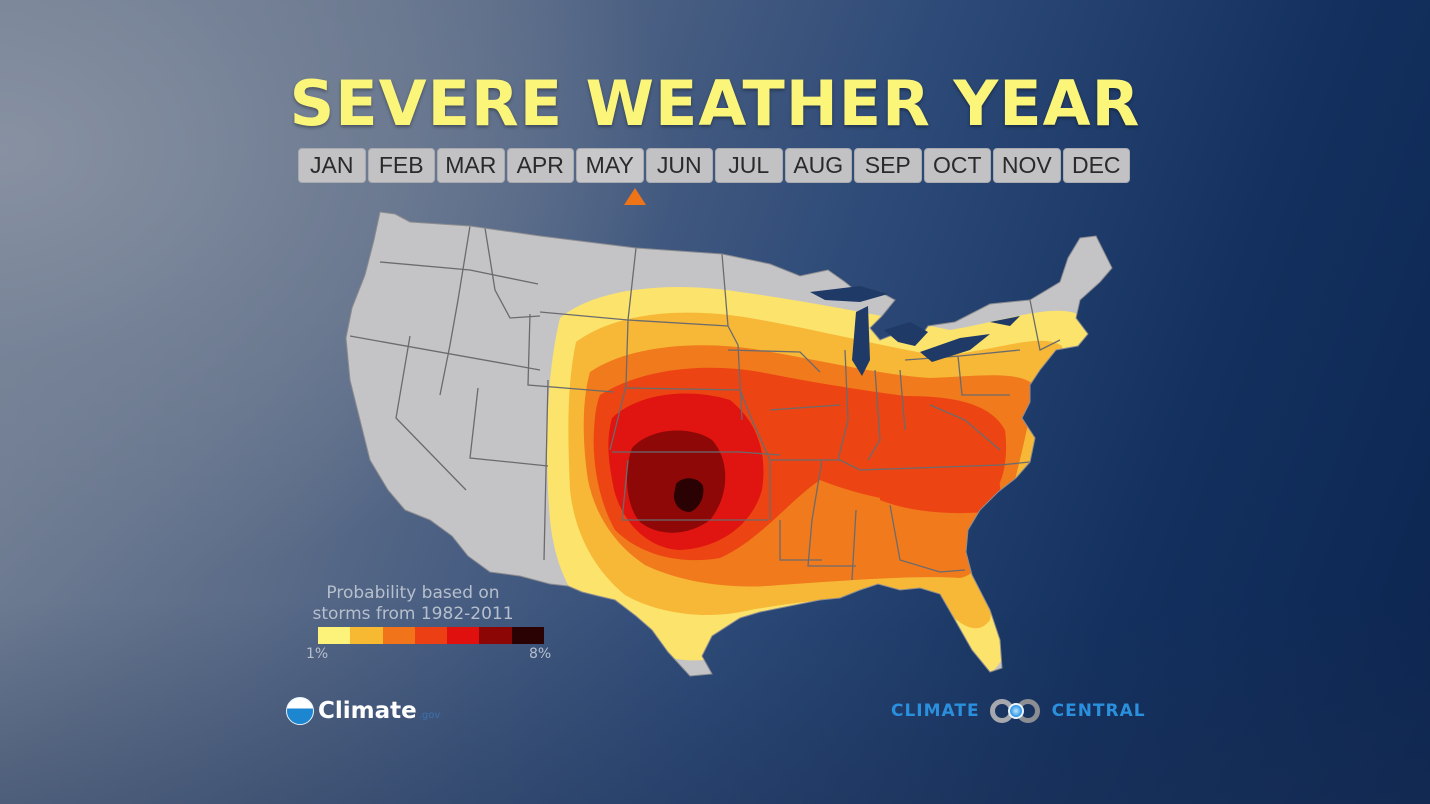 The width and height of the screenshot is (1430, 804). What do you see at coordinates (471, 165) in the screenshot?
I see `month-tab-mar: MAR` at bounding box center [471, 165].